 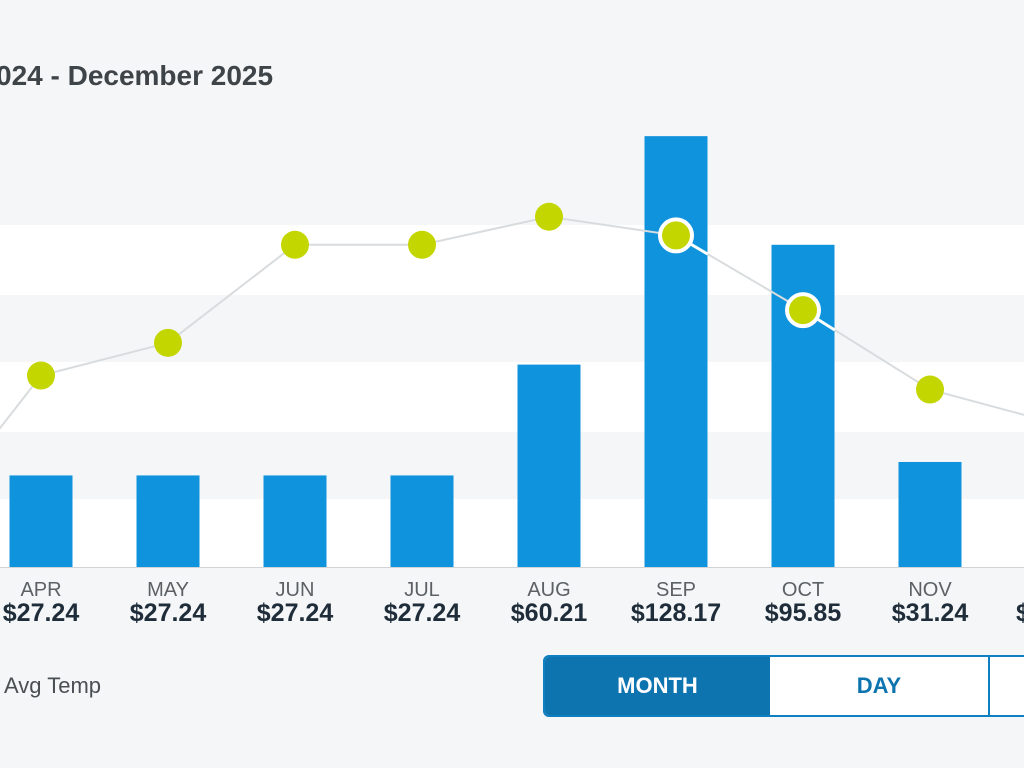 What do you see at coordinates (422, 244) in the screenshot?
I see `temp-point-jul` at bounding box center [422, 244].